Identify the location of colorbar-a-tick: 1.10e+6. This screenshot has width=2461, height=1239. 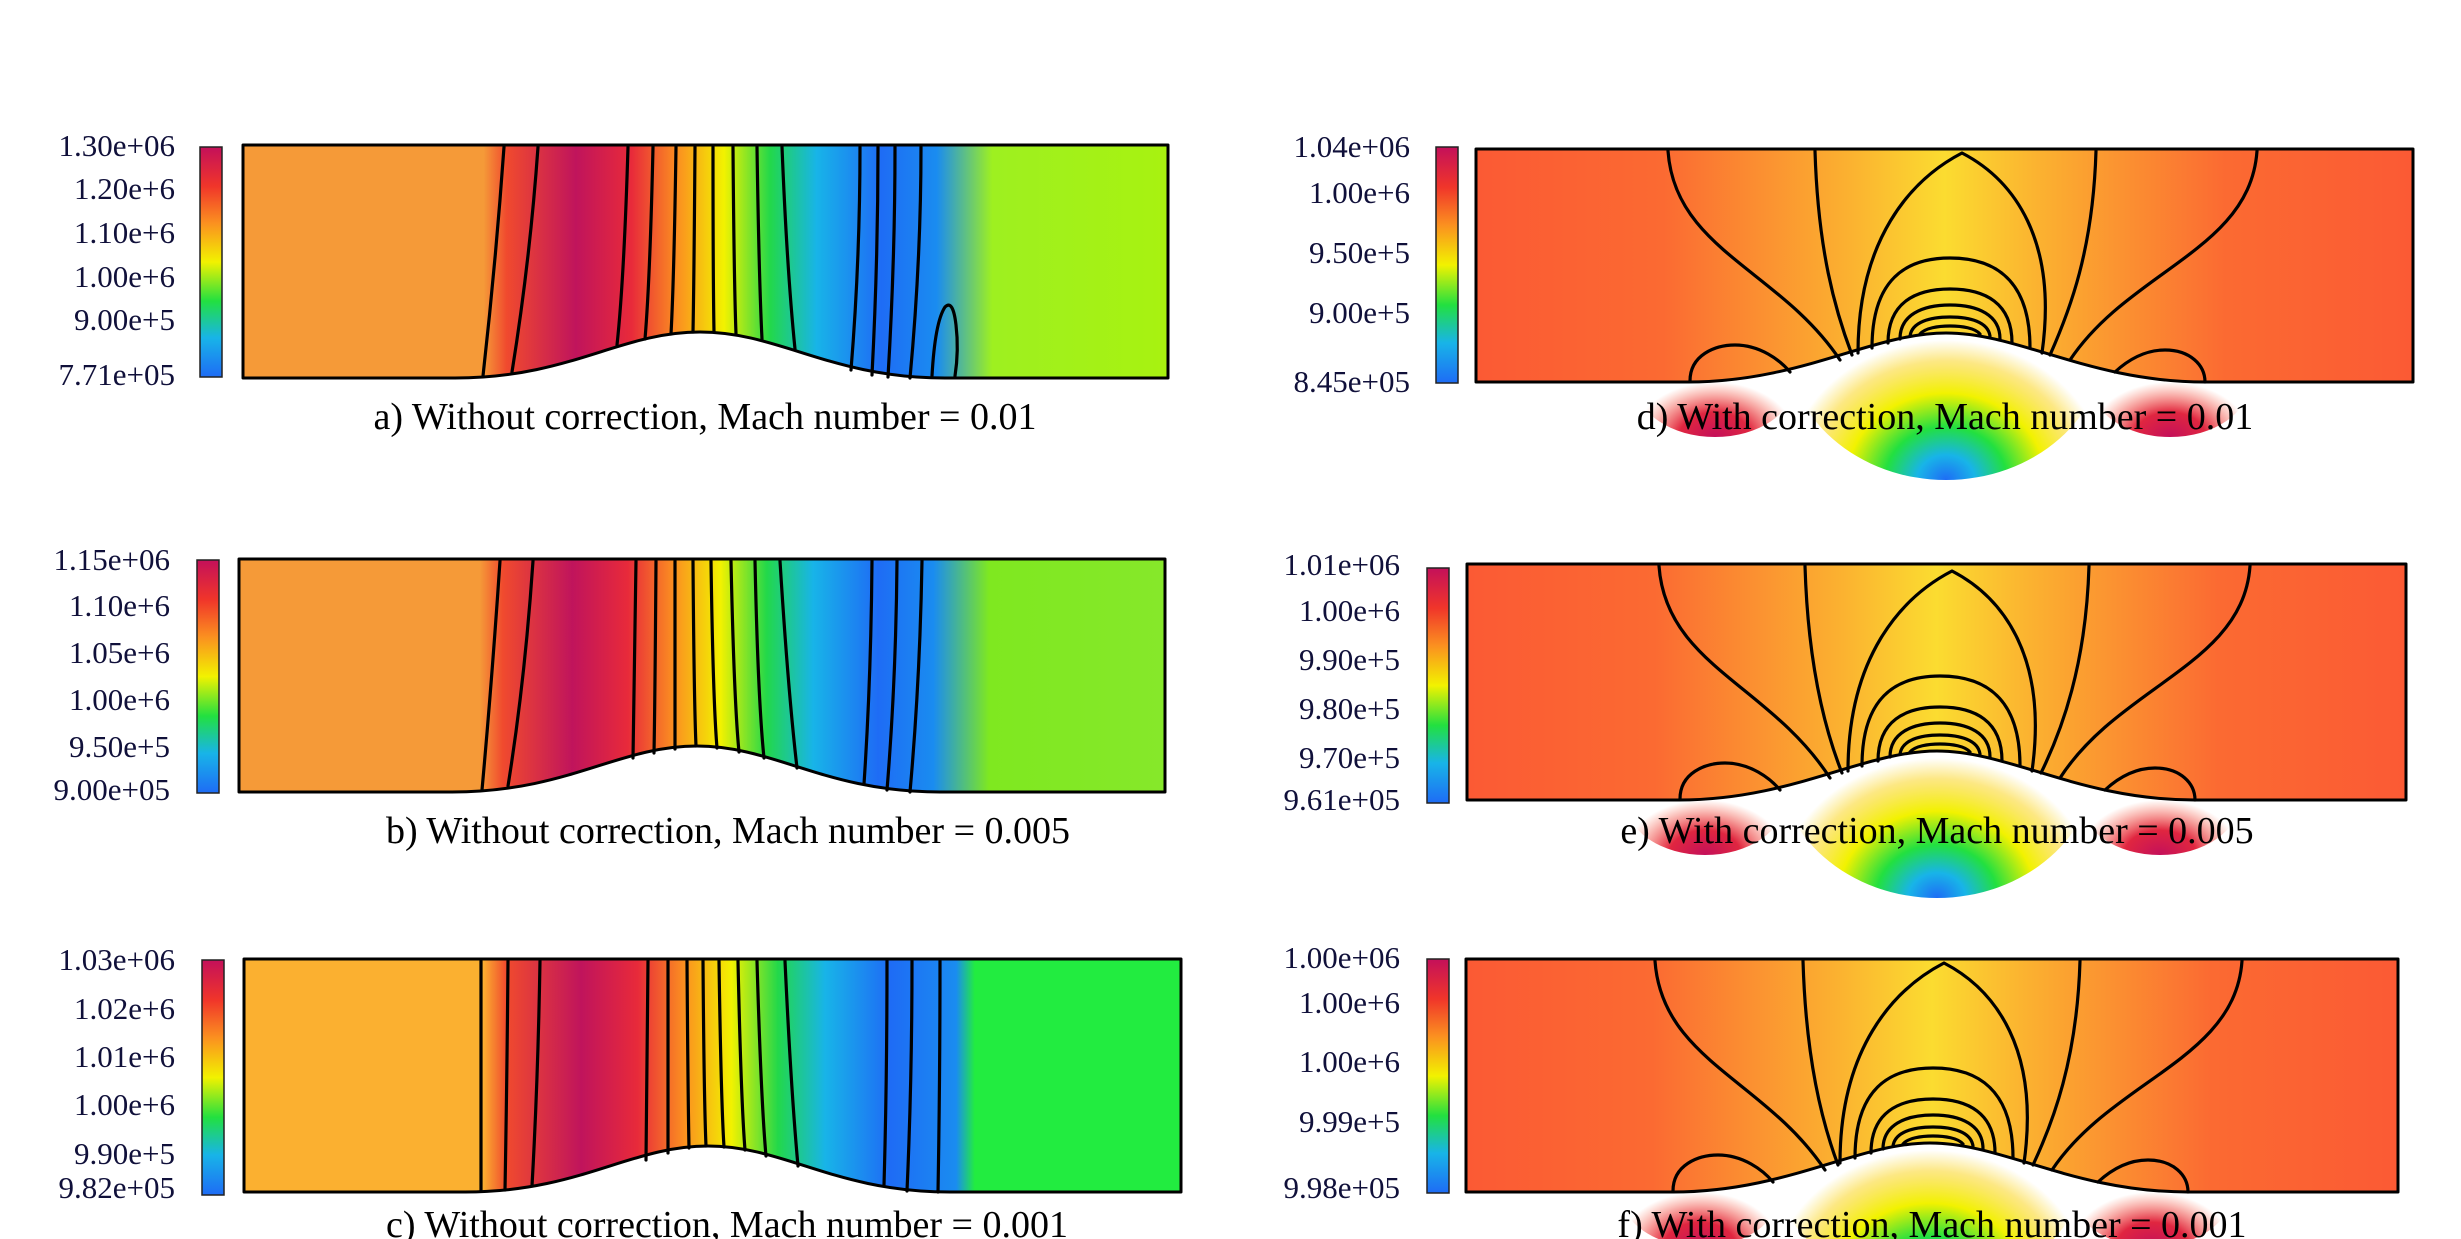
(124, 232).